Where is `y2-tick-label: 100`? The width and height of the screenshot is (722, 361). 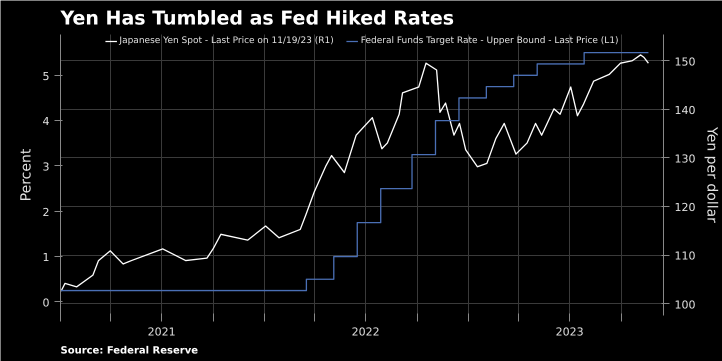
y2-tick-label: 100 is located at coordinates (685, 305).